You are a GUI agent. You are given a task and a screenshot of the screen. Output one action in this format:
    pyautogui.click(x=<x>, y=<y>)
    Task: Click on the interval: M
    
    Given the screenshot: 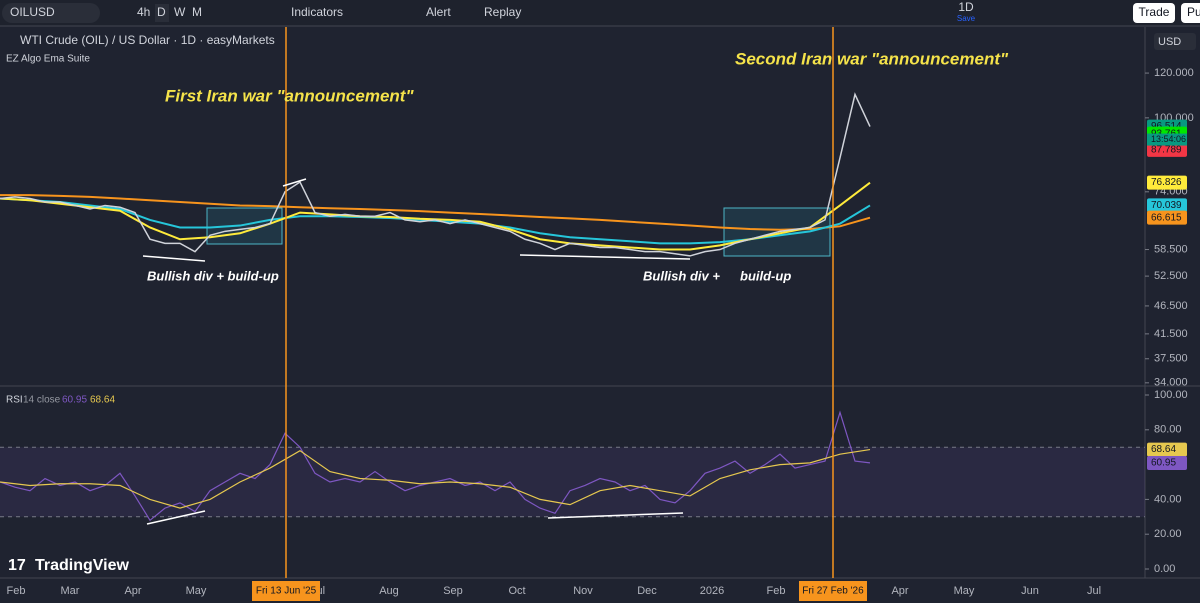 What is the action you would take?
    pyautogui.click(x=197, y=12)
    